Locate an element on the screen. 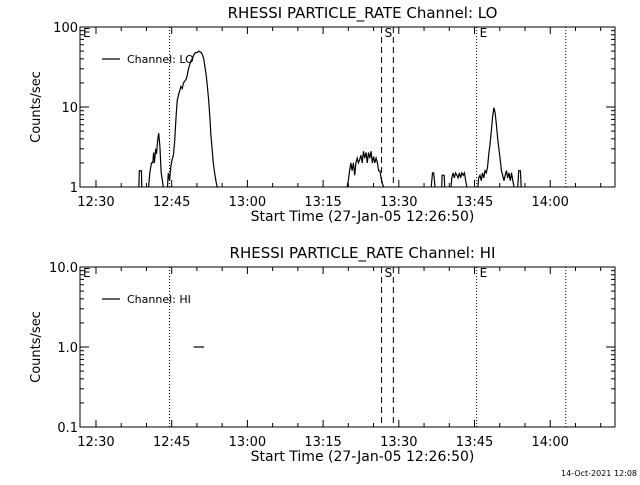 This screenshot has height=485, width=640. timestamp: 14-Oct-2021 12:08 is located at coordinates (599, 473).